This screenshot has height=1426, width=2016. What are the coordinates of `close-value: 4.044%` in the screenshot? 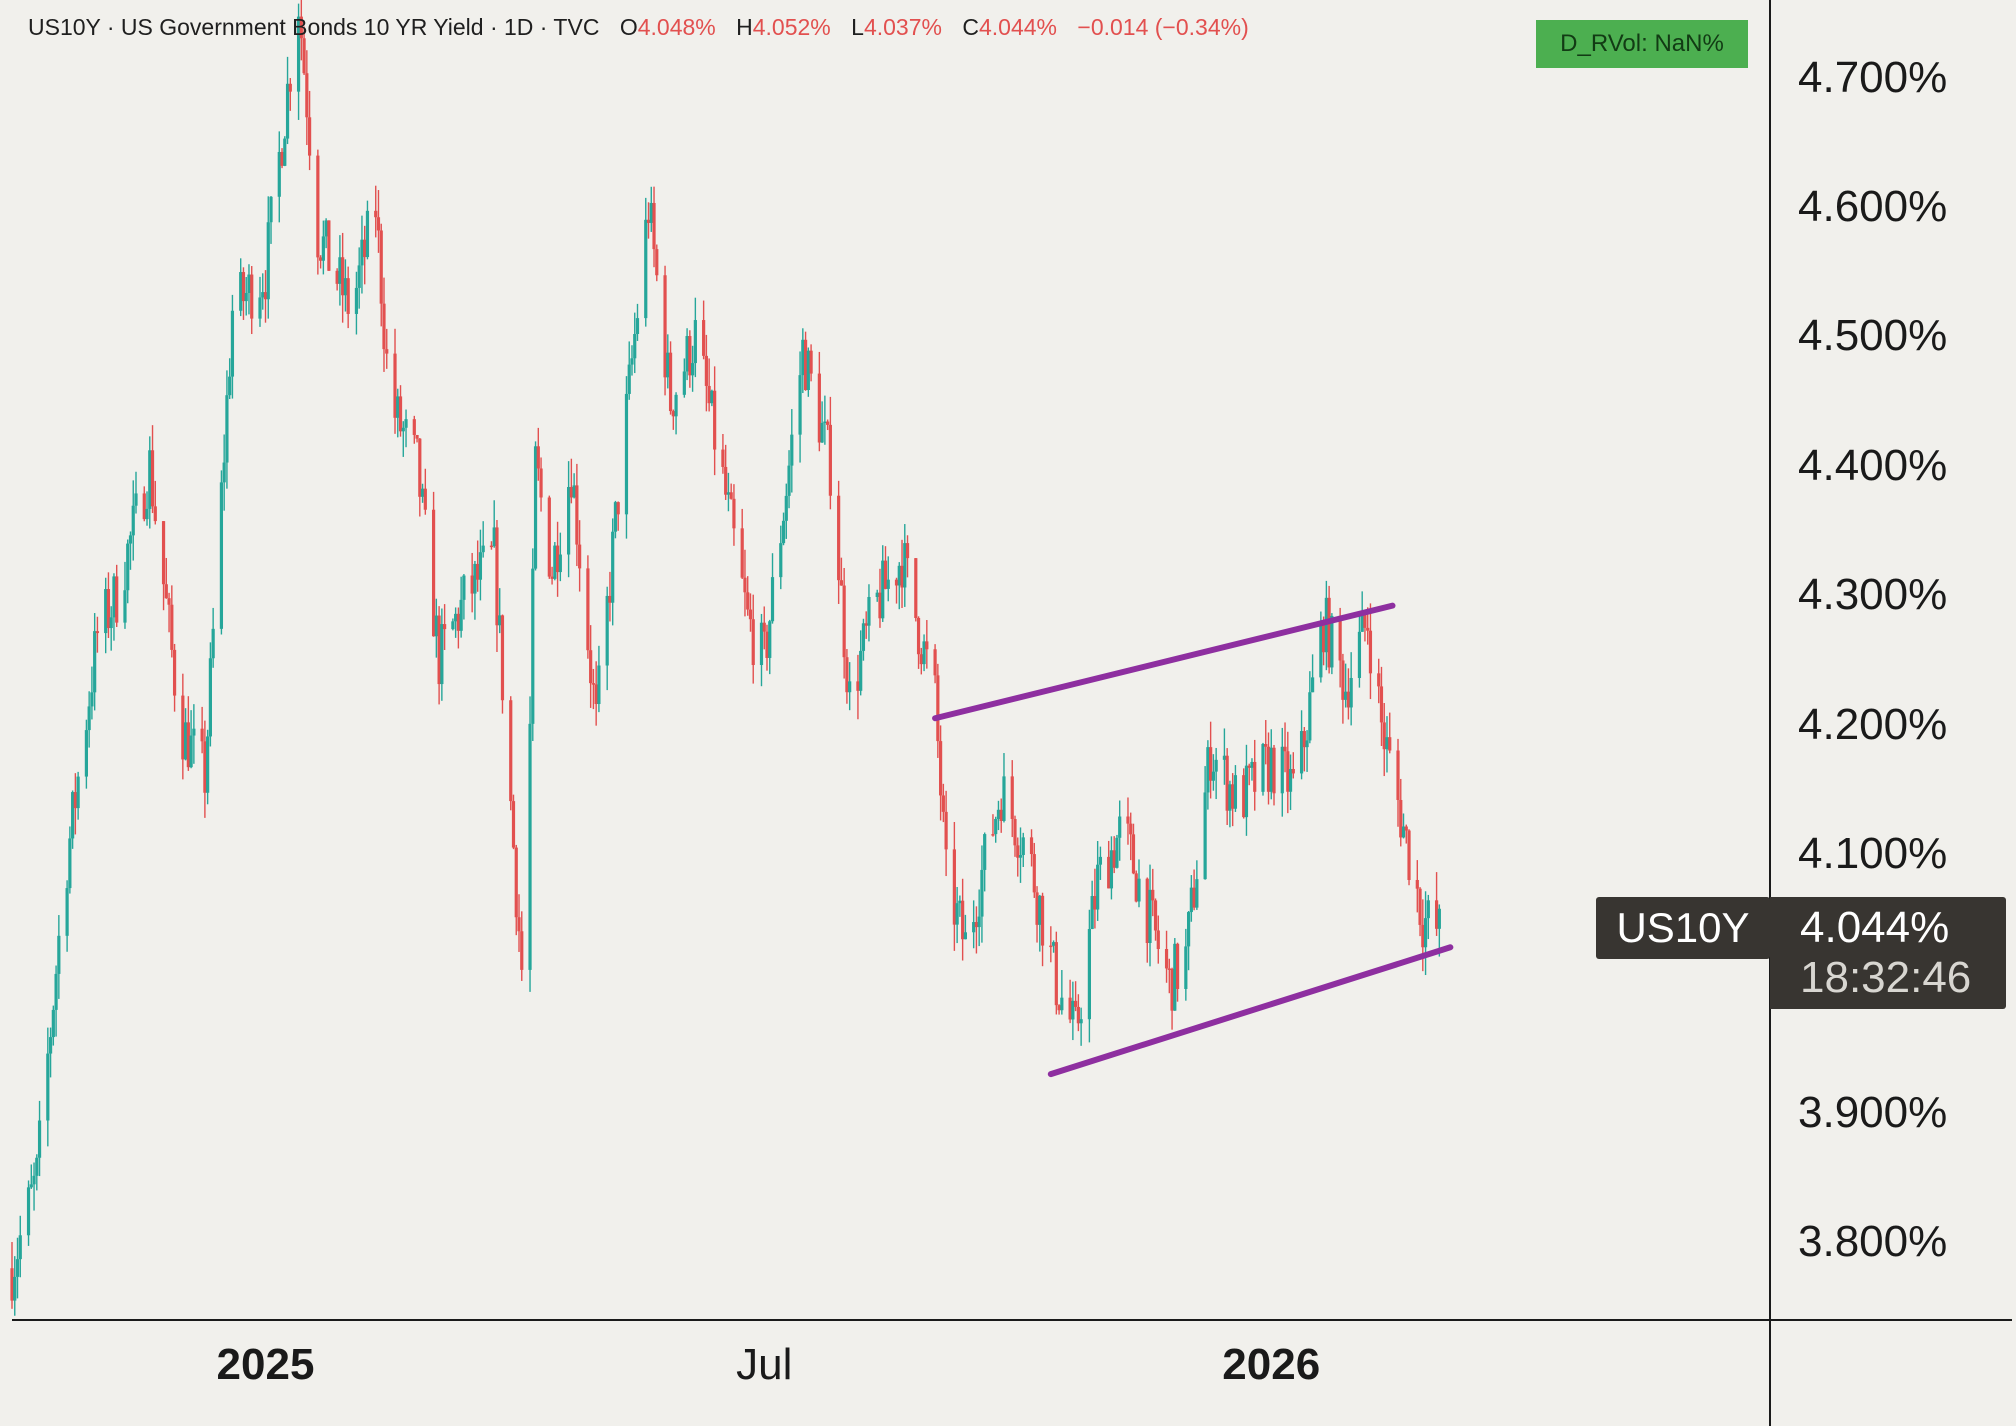 It's located at (1017, 27).